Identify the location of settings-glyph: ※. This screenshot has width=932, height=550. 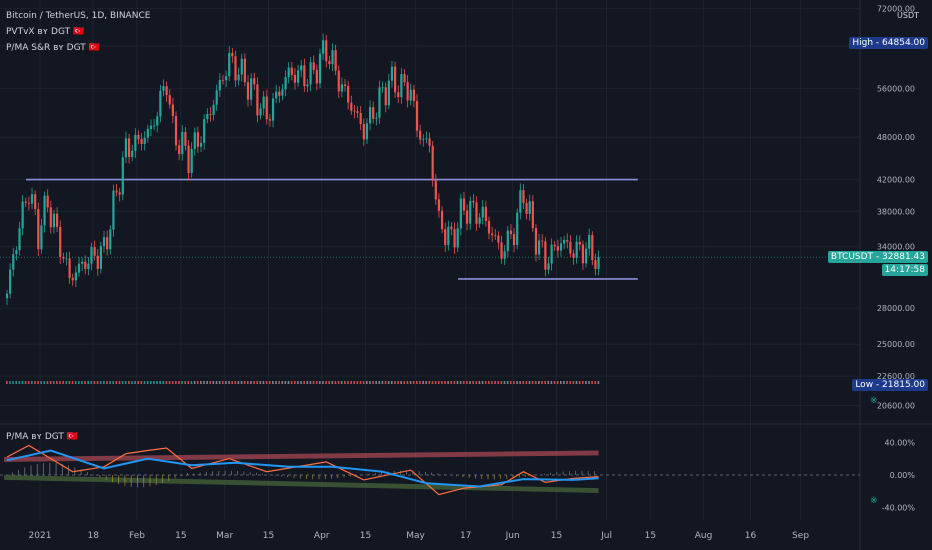
(874, 501).